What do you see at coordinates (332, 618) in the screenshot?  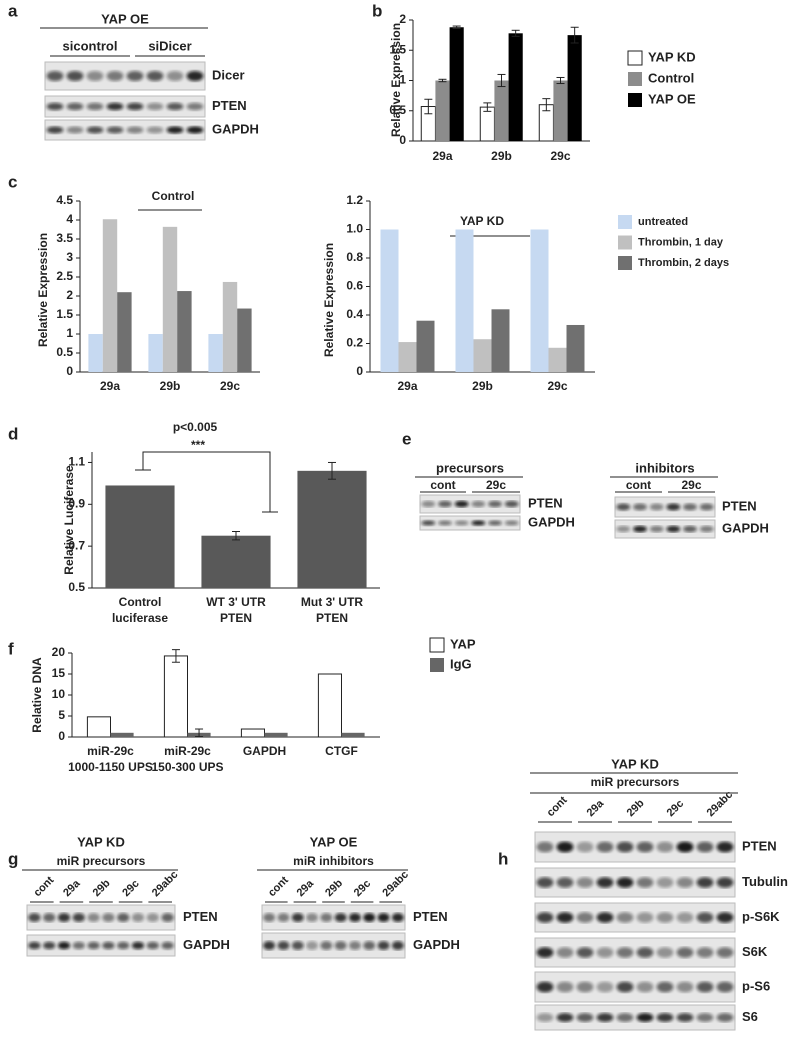 I see `x-tick-label: PTEN` at bounding box center [332, 618].